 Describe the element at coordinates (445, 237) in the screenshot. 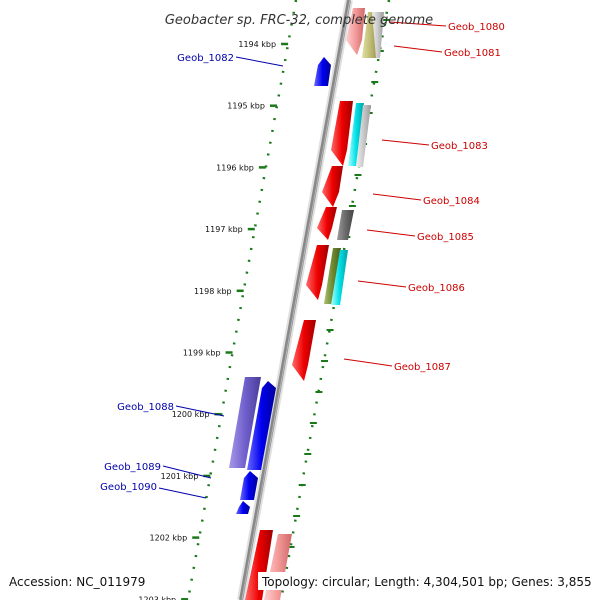

I see `gene-label-geob-1085: Geob_1085` at that location.